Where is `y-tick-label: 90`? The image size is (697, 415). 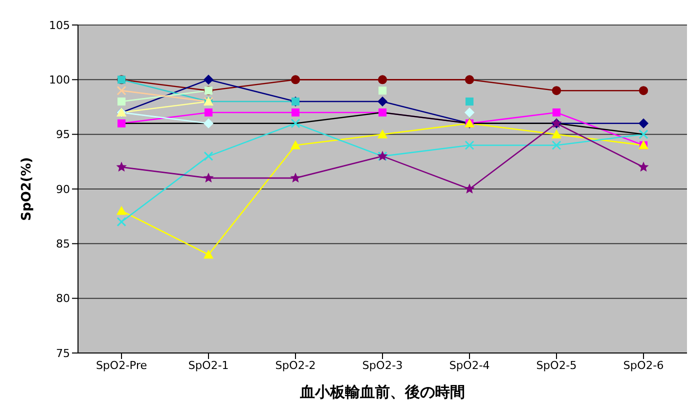 y-tick-label: 90 is located at coordinates (63, 189).